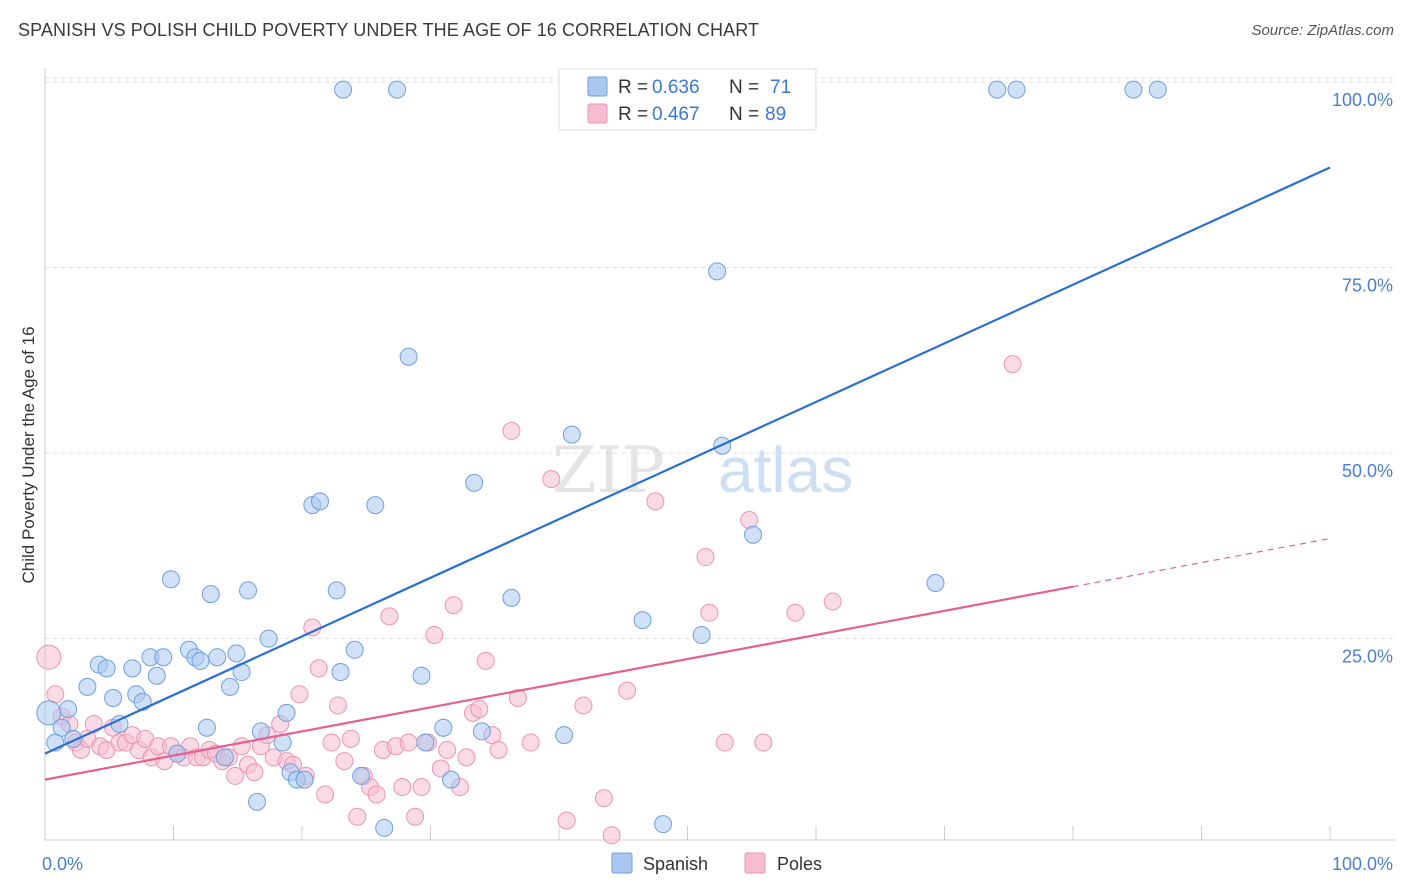 The image size is (1406, 892). What do you see at coordinates (1362, 864) in the screenshot?
I see `x-tick-label-max: 100.0%` at bounding box center [1362, 864].